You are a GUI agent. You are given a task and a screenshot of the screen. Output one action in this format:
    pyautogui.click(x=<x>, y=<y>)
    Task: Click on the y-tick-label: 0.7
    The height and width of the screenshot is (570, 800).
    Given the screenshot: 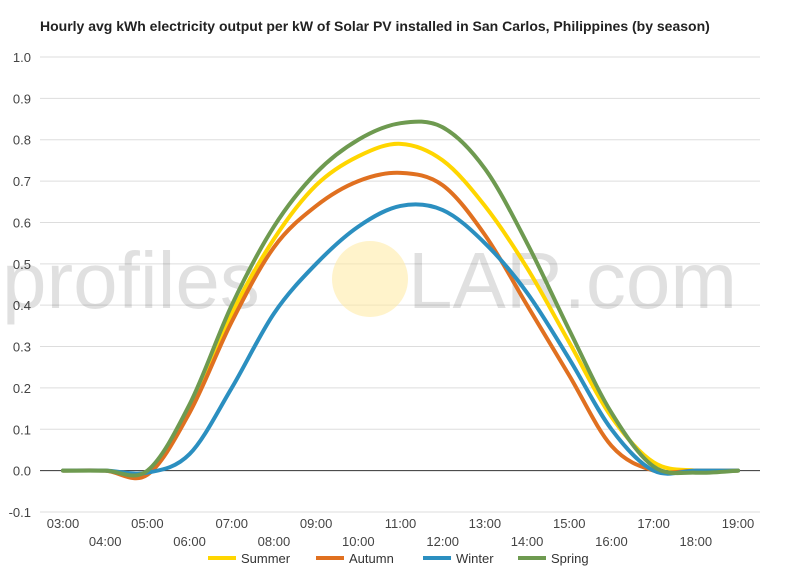 What is the action you would take?
    pyautogui.click(x=22, y=181)
    